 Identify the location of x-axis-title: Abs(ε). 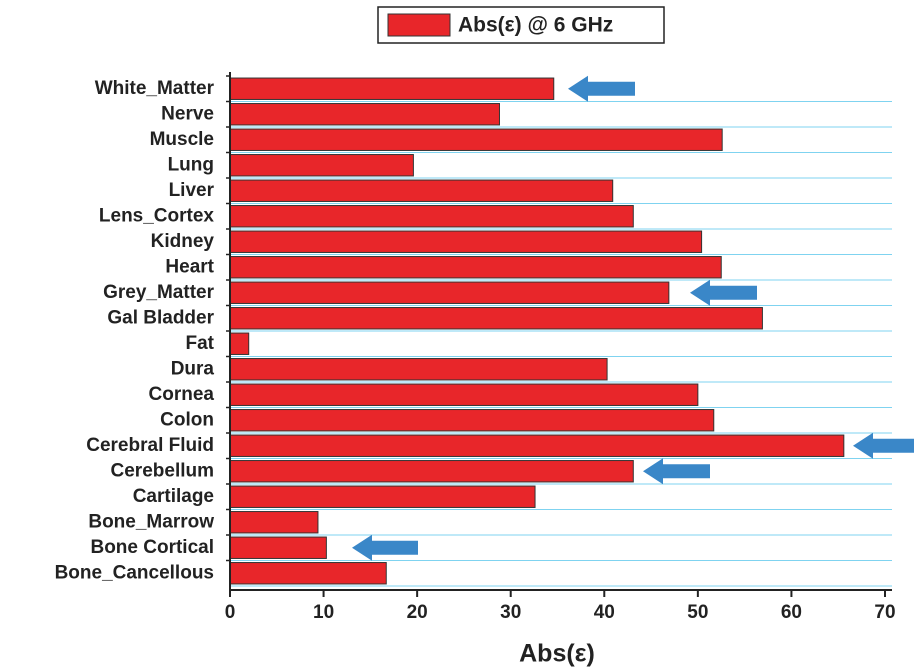
(557, 654).